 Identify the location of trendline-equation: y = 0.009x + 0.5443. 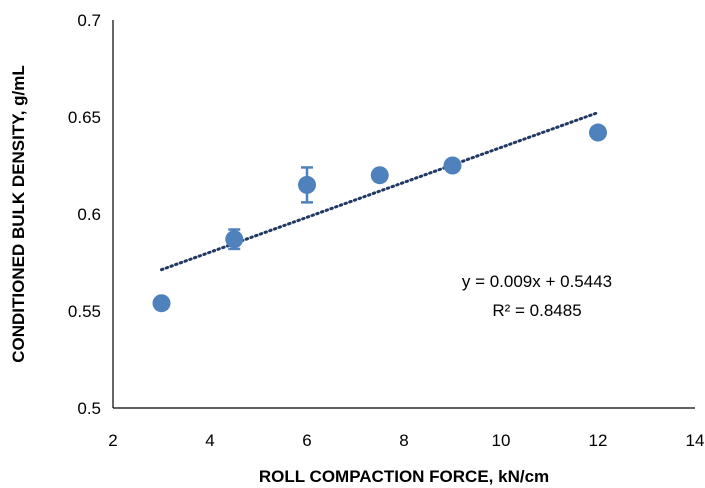
(537, 281).